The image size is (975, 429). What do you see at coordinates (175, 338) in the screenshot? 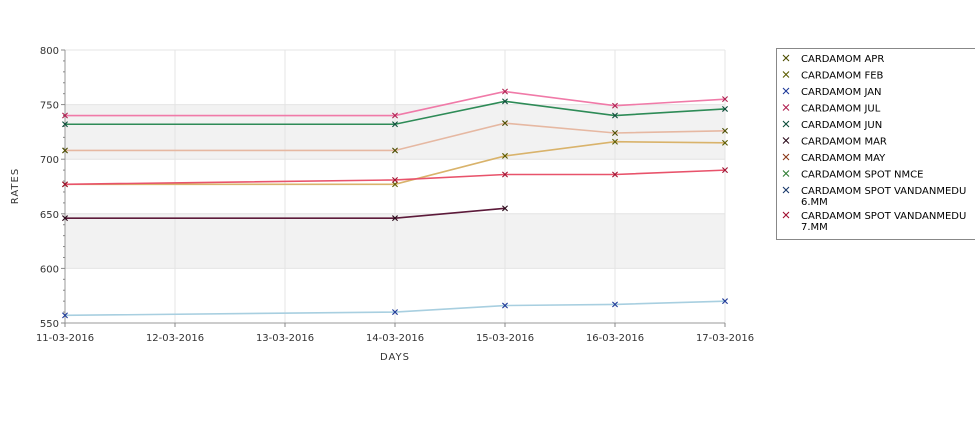
I see `x-tick-label: 12-03-2016` at bounding box center [175, 338].